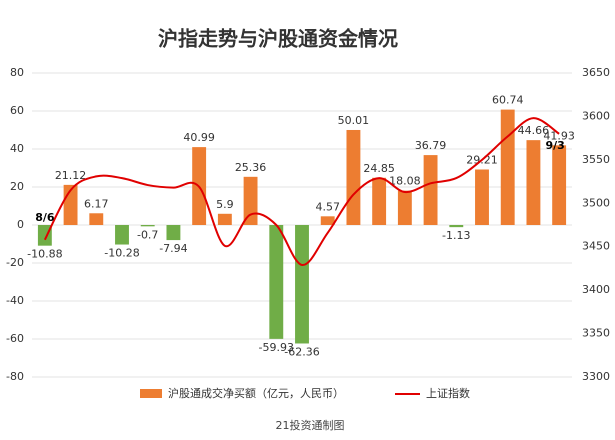  What do you see at coordinates (596, 333) in the screenshot?
I see `y2-tick-label: 3350` at bounding box center [596, 333].